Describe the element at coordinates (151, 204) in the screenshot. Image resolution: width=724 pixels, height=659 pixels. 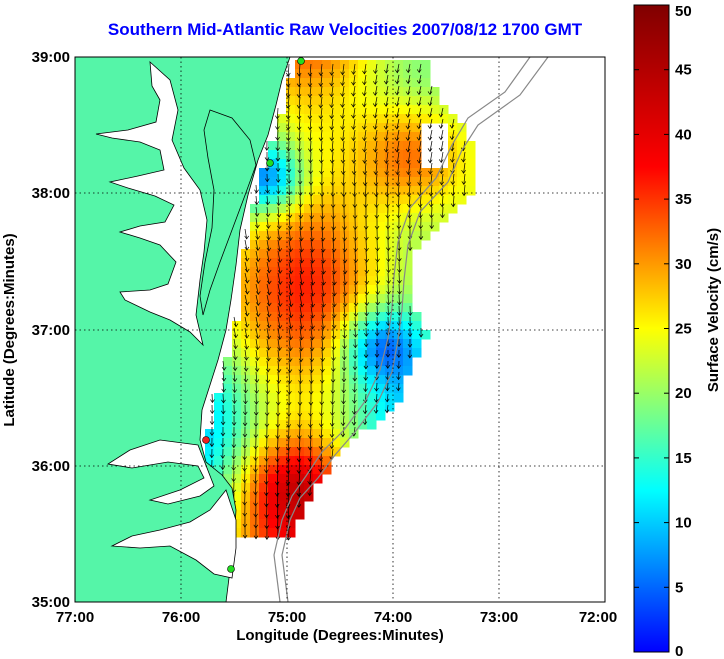
I see `chesapeake-bay` at that location.